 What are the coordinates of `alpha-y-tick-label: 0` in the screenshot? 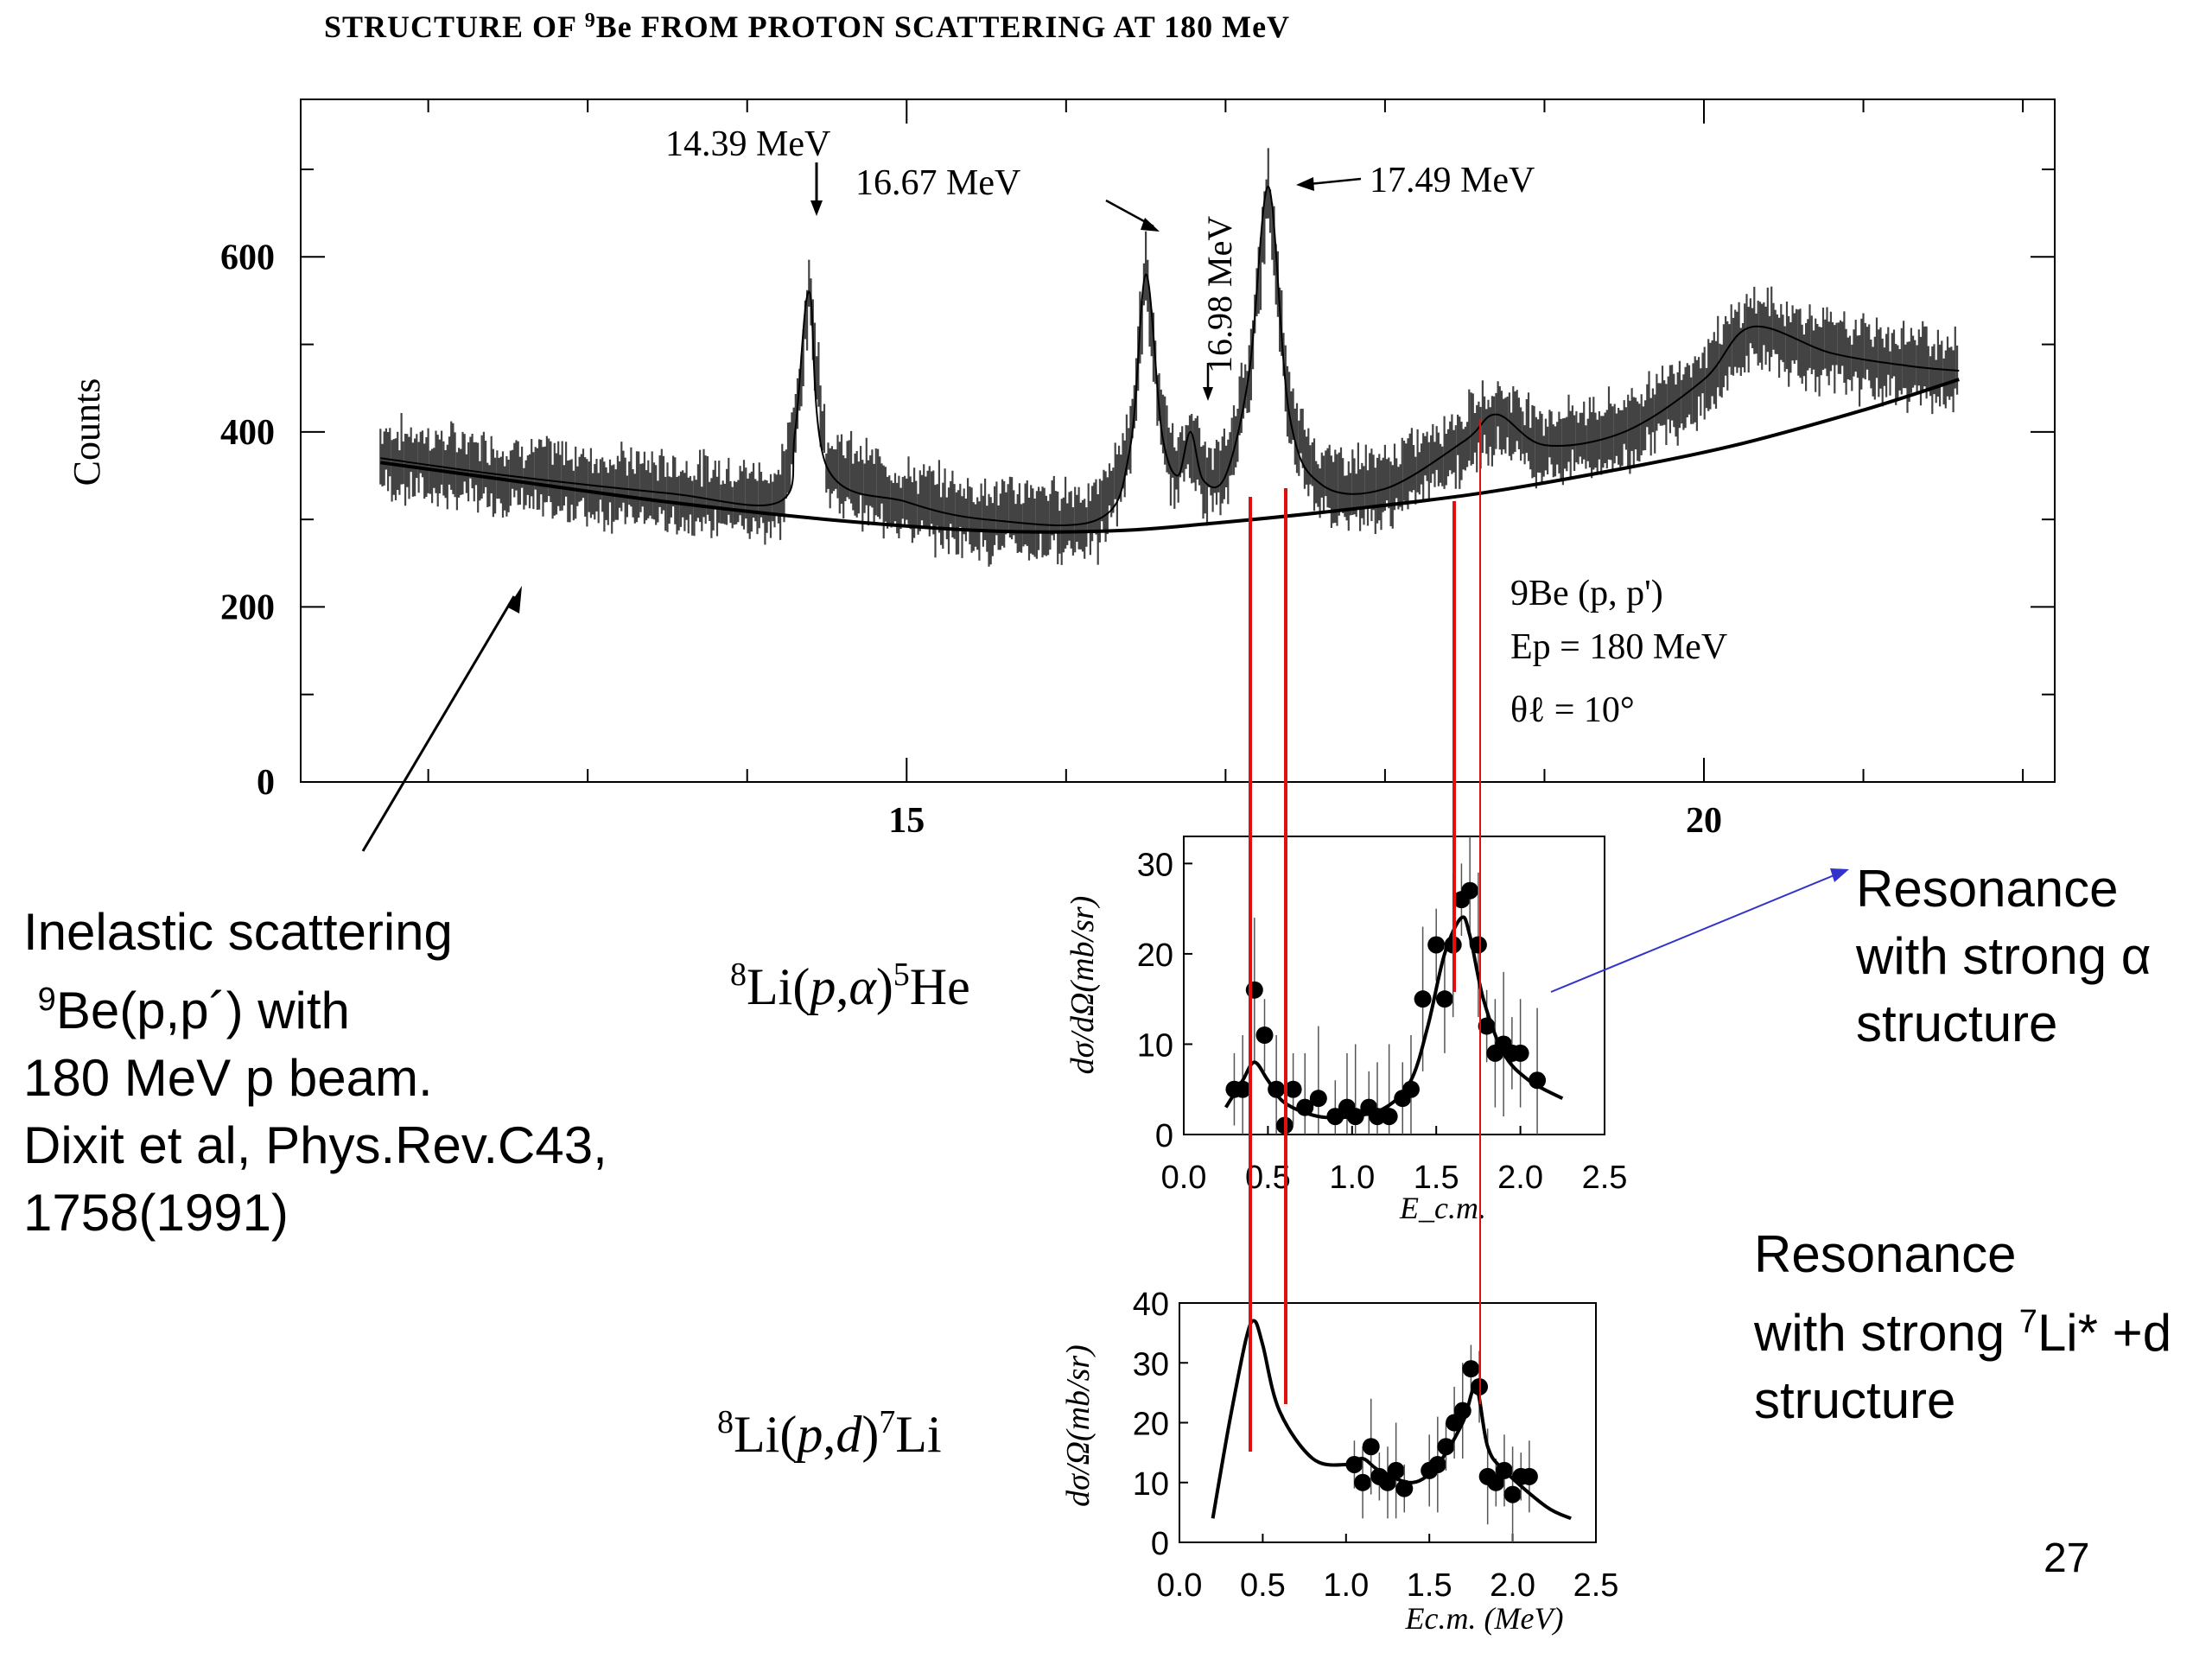 It's located at (1164, 1136).